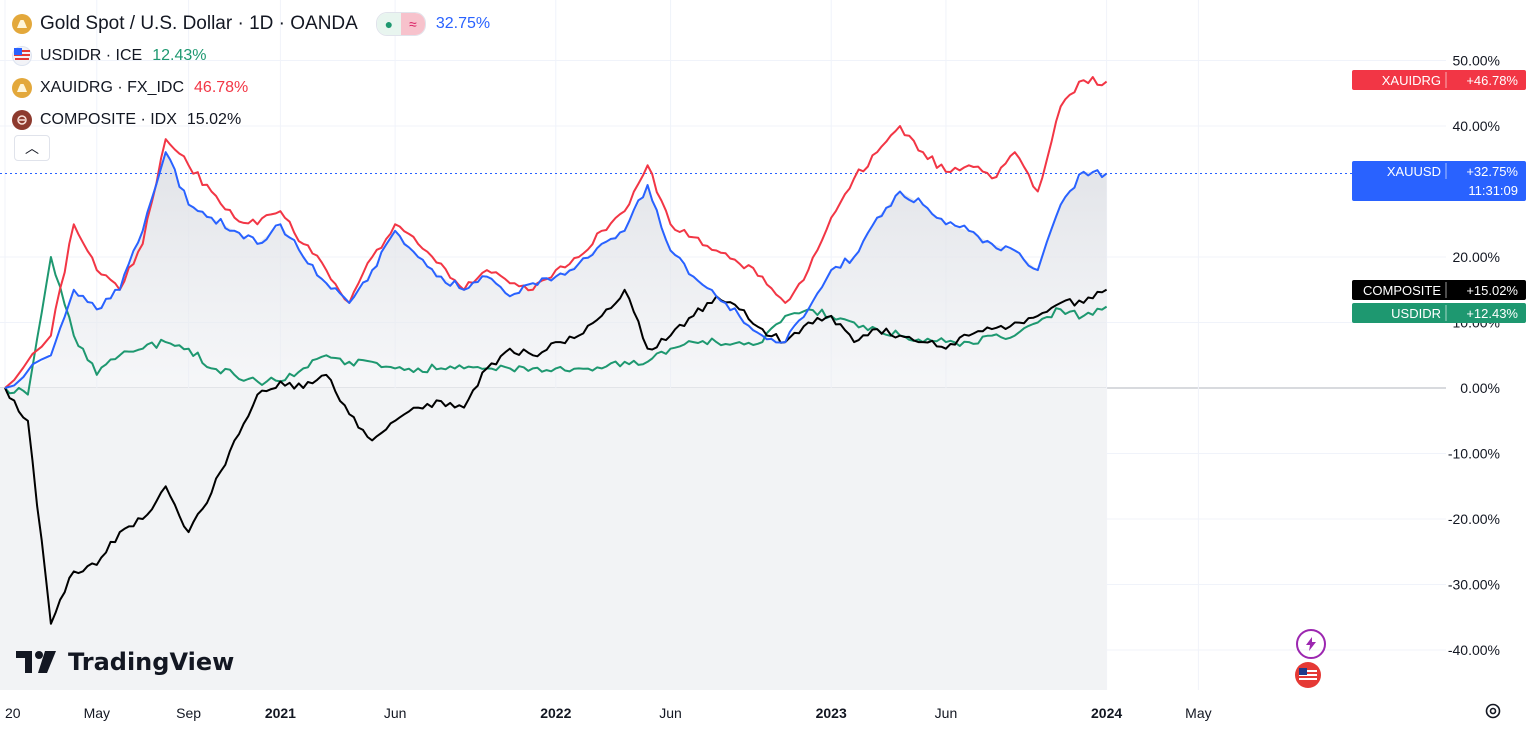 The image size is (1534, 734). Describe the element at coordinates (91, 55) in the screenshot. I see `legend-item-usdidr-label: USDIDR · ICE` at that location.